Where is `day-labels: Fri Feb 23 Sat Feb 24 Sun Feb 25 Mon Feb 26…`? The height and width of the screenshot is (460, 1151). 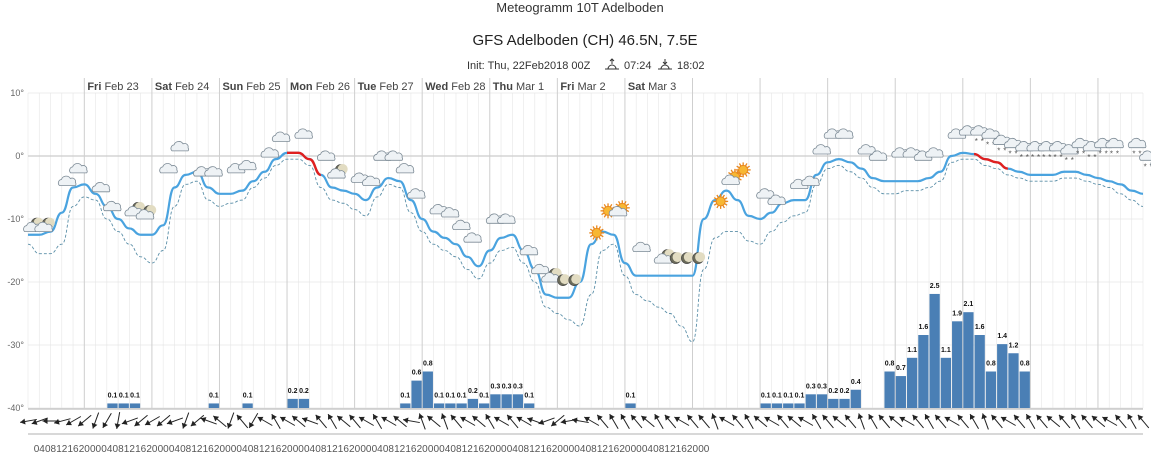
day-labels: Fri Feb 23 Sat Feb 24 Sun Feb 25 Mon Feb 26… is located at coordinates (381, 87).